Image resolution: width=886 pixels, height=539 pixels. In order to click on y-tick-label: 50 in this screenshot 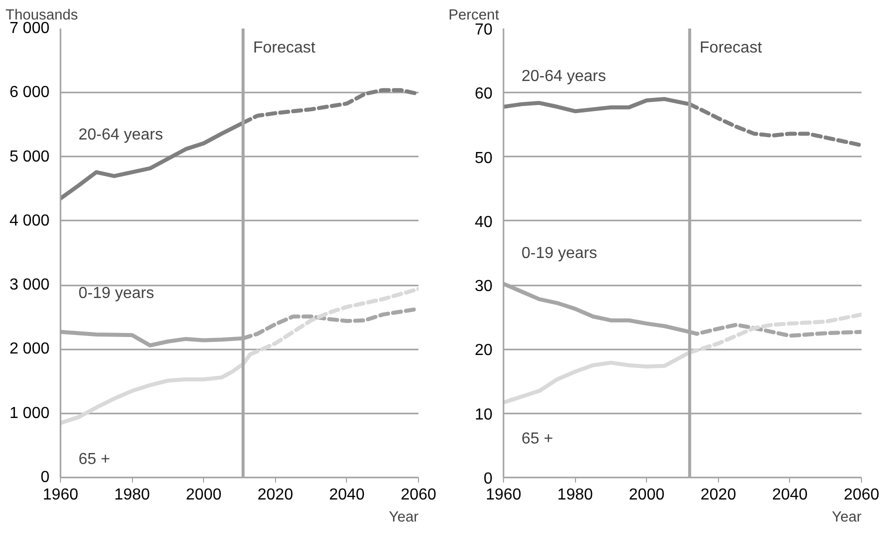, I will do `click(483, 158)`.